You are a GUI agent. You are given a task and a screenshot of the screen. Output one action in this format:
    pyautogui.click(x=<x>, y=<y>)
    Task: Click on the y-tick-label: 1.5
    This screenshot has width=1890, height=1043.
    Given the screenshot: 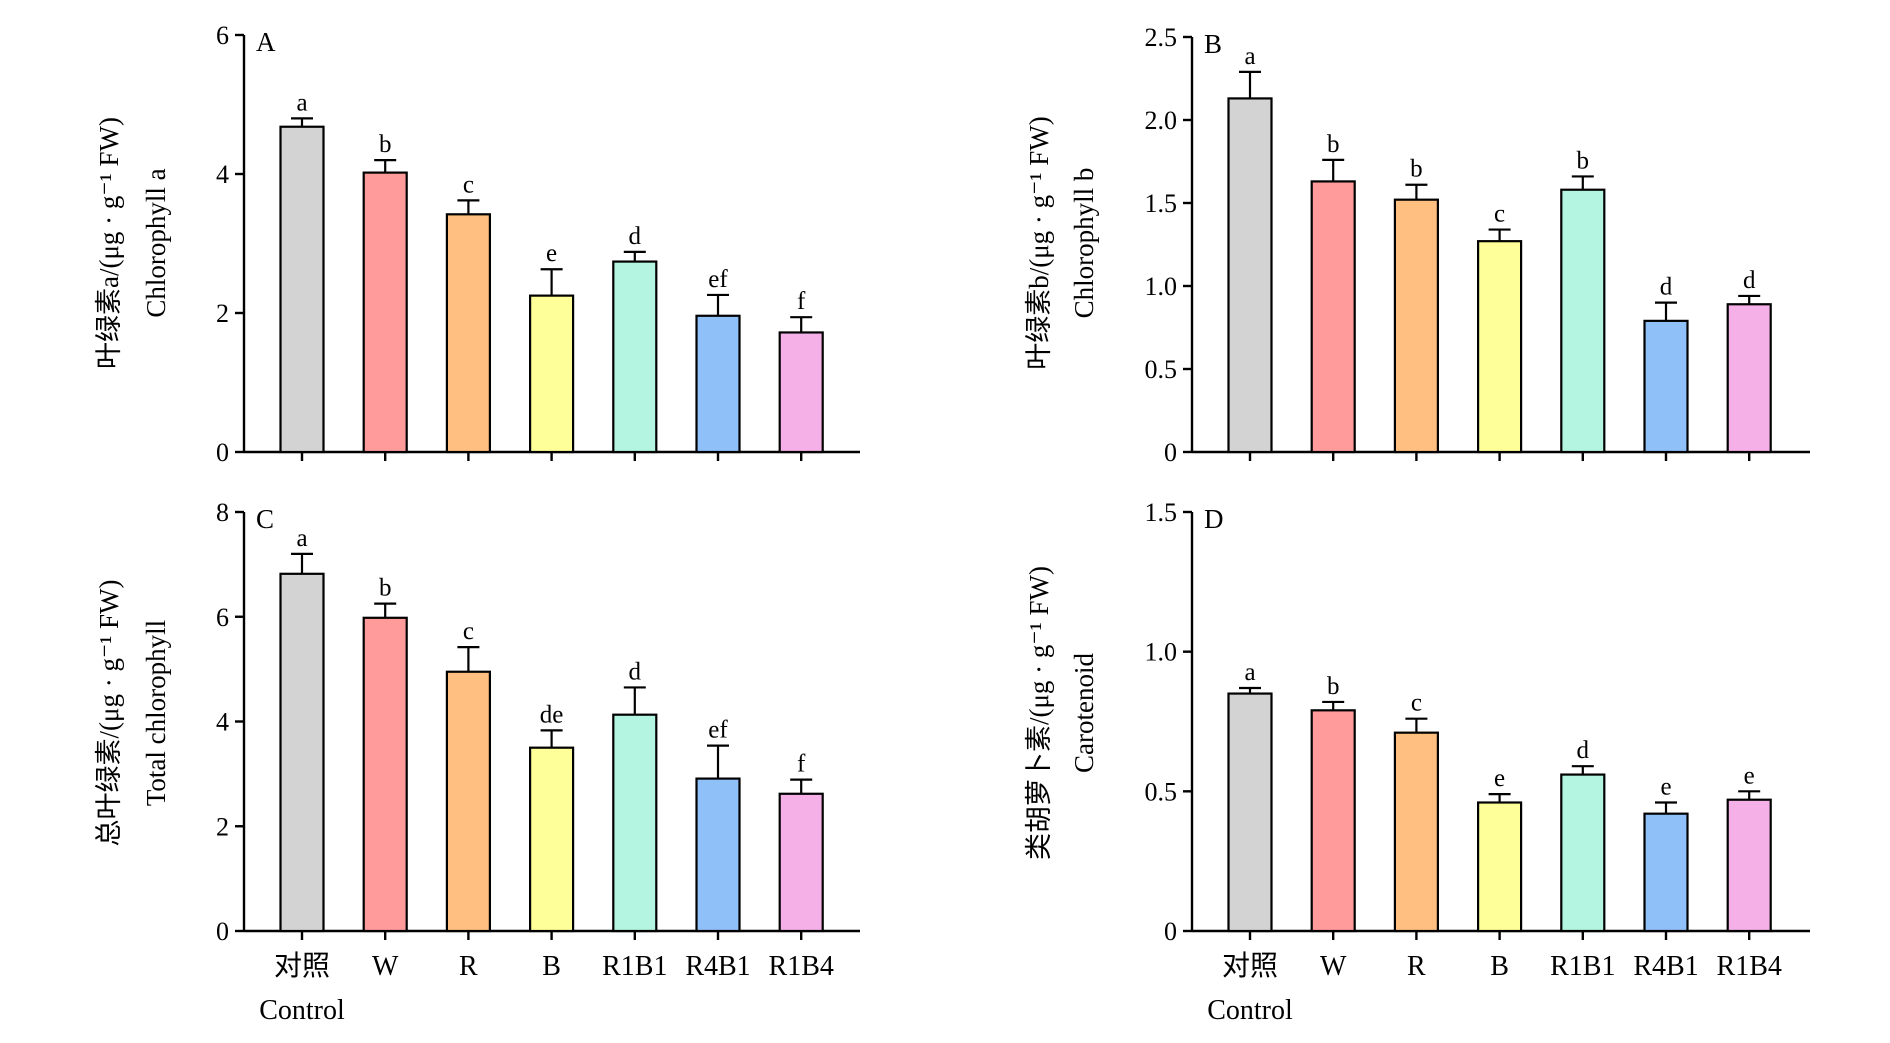 What is the action you would take?
    pyautogui.click(x=1161, y=203)
    